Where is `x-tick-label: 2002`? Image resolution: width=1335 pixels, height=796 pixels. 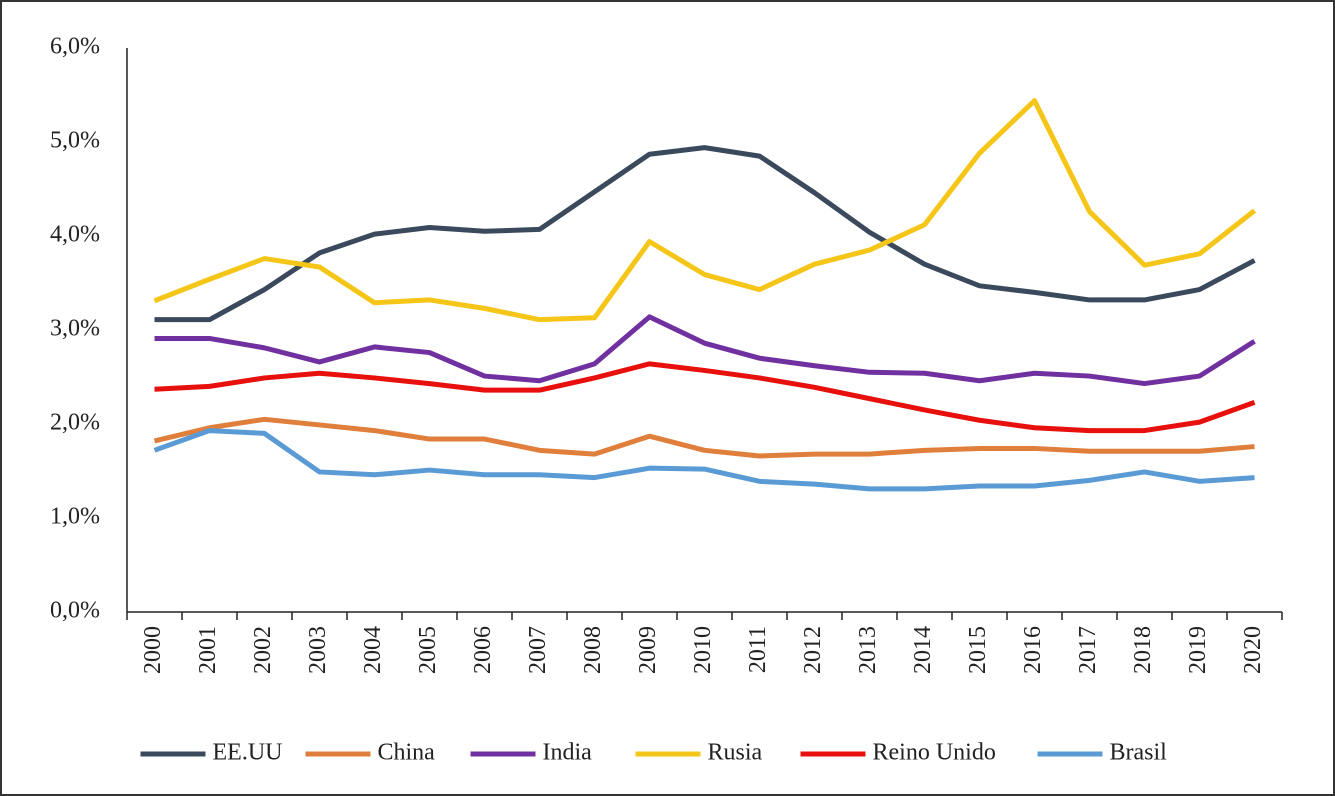 x-tick-label: 2002 is located at coordinates (263, 650).